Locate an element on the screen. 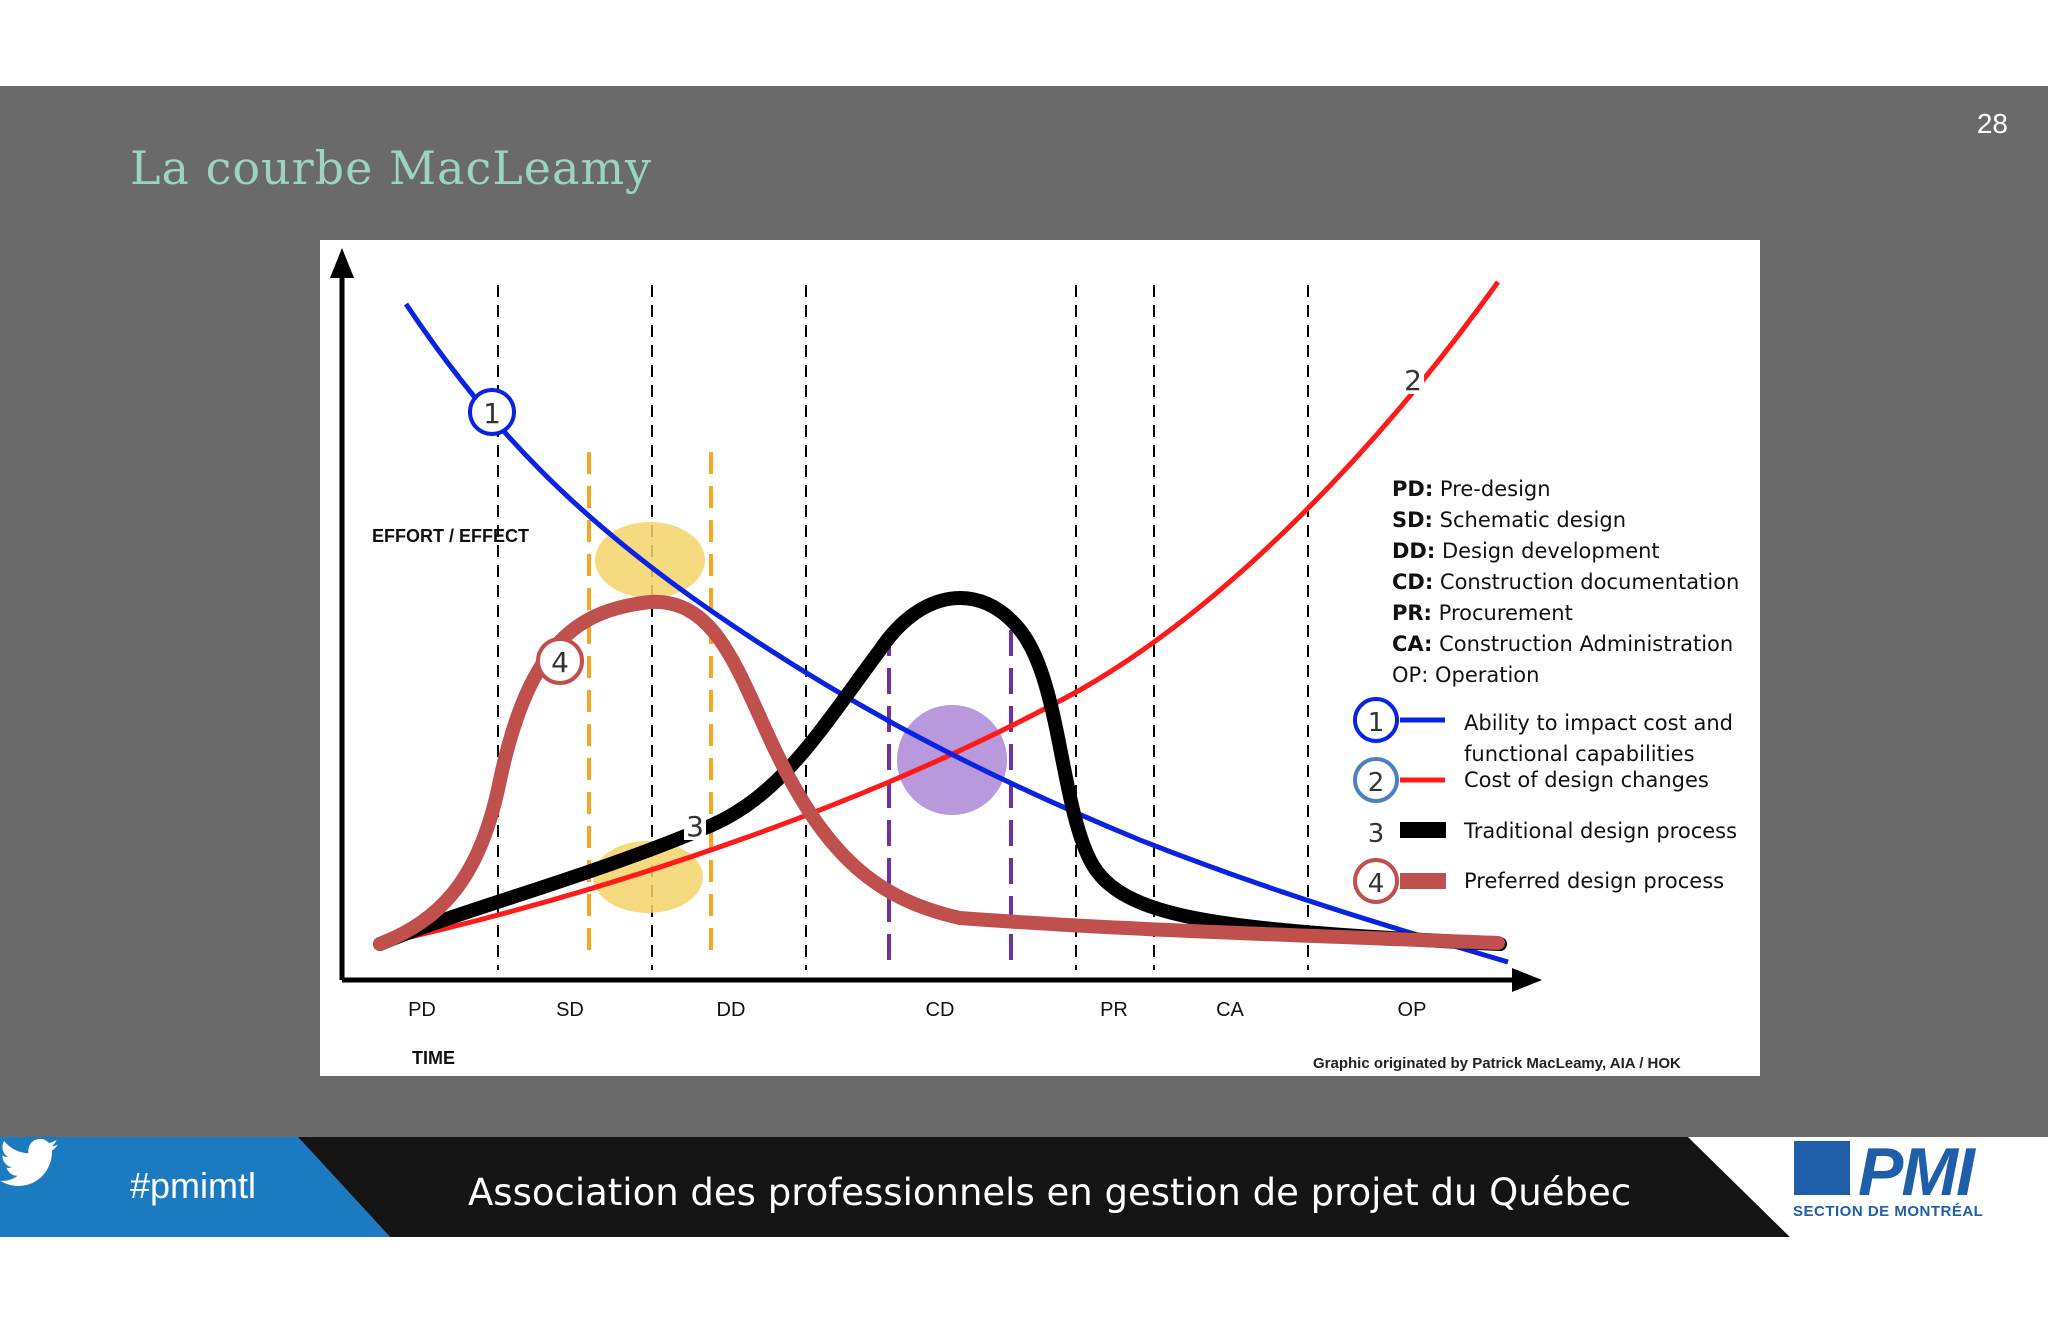 The height and width of the screenshot is (1325, 2048). curve-preferred-process is located at coordinates (939, 772).